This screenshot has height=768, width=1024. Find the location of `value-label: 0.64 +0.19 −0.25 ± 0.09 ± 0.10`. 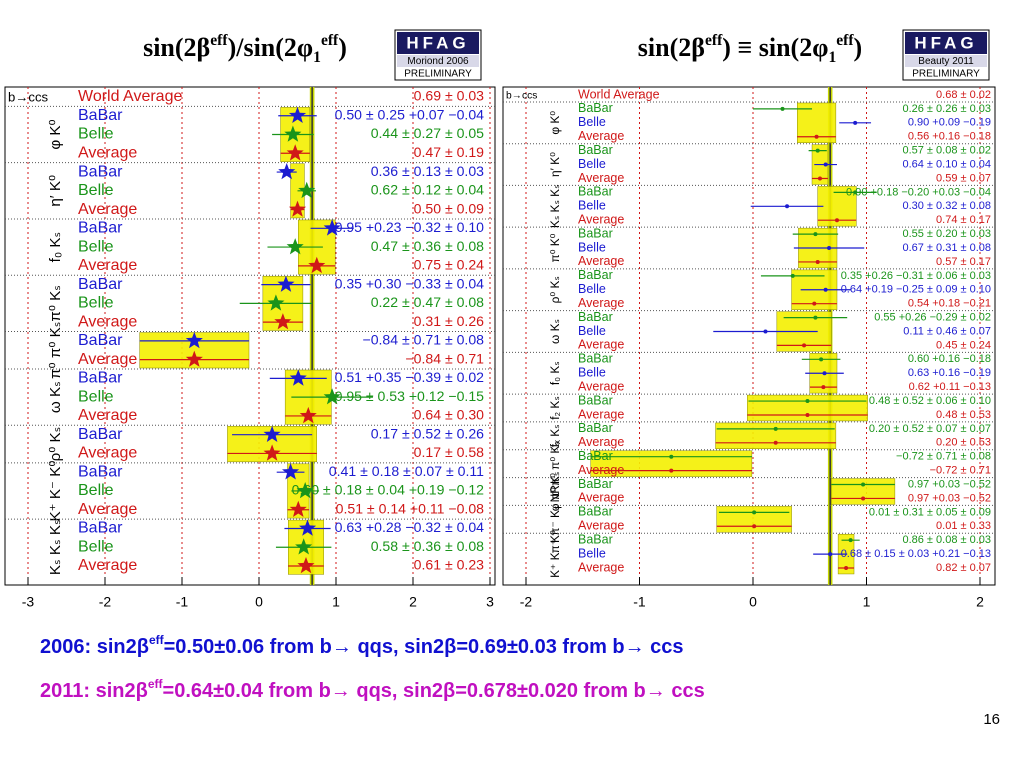

value-label: 0.64 +0.19 −0.25 ± 0.09 ± 0.10 is located at coordinates (916, 290).